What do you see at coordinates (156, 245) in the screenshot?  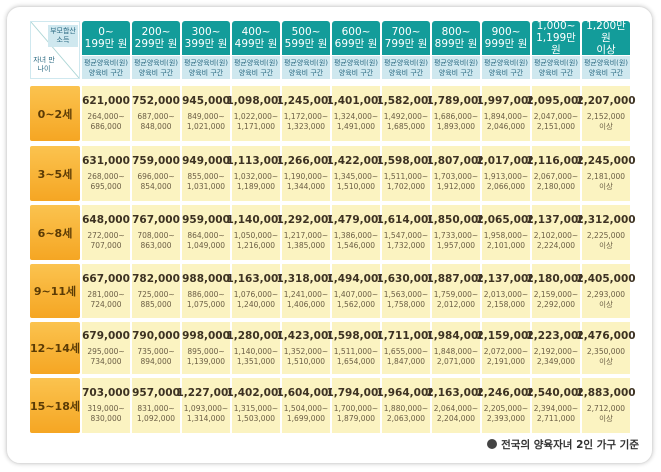 I see `range-high: 863,000` at bounding box center [156, 245].